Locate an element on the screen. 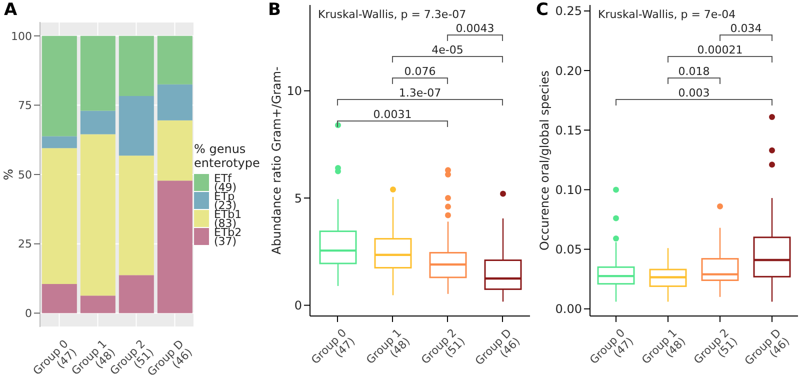 This screenshot has height=387, width=800. y-tick-label: 0.10 is located at coordinates (568, 189).